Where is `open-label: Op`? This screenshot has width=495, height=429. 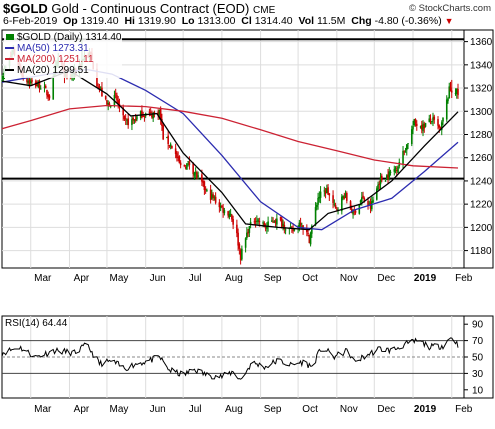 open-label: Op is located at coordinates (70, 21).